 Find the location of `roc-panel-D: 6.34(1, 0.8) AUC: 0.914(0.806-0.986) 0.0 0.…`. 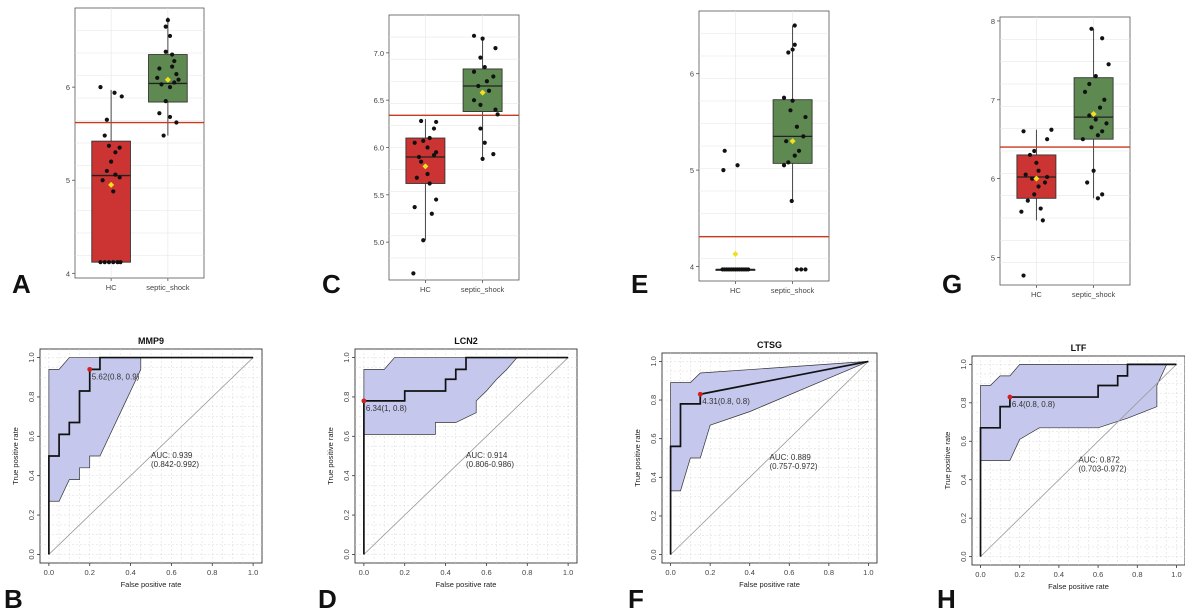

roc-panel-D: 6.34(1, 0.8) AUC: 0.914(0.806-0.986) 0.0 0.… is located at coordinates (448, 473).